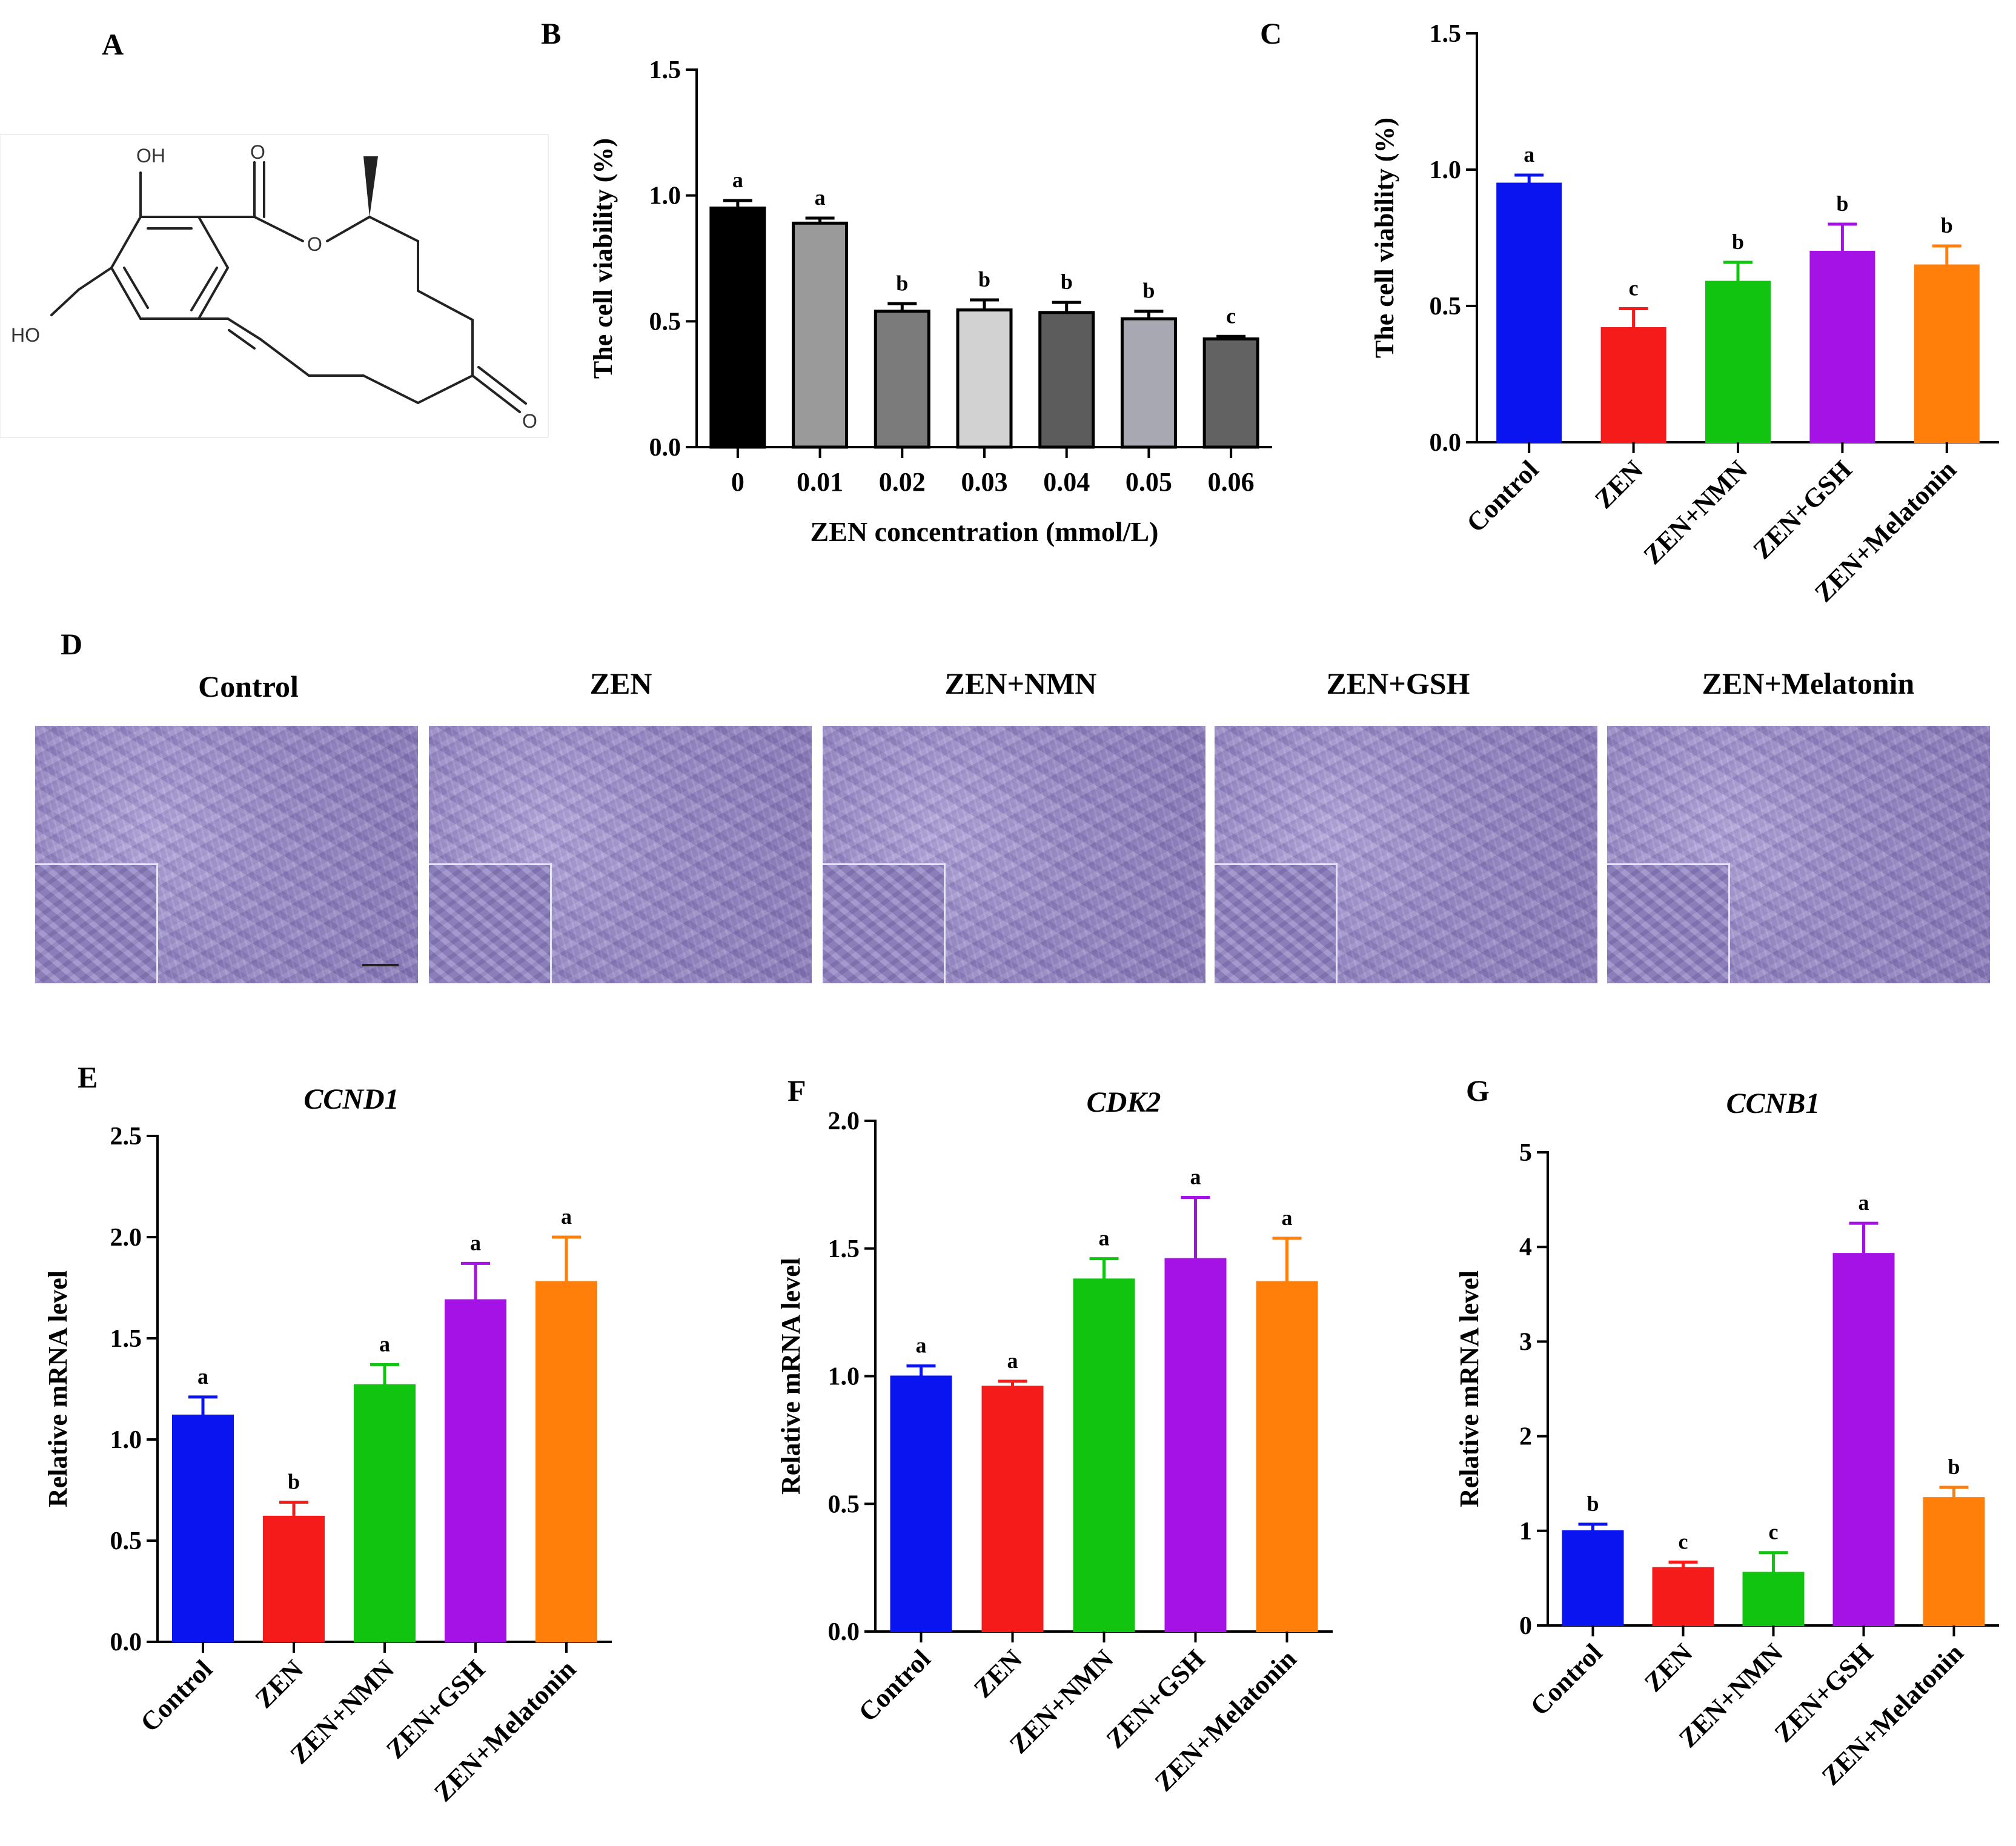 This screenshot has width=2016, height=1846. Describe the element at coordinates (1014, 854) in the screenshot. I see `micrograph-zen-nmn` at that location.